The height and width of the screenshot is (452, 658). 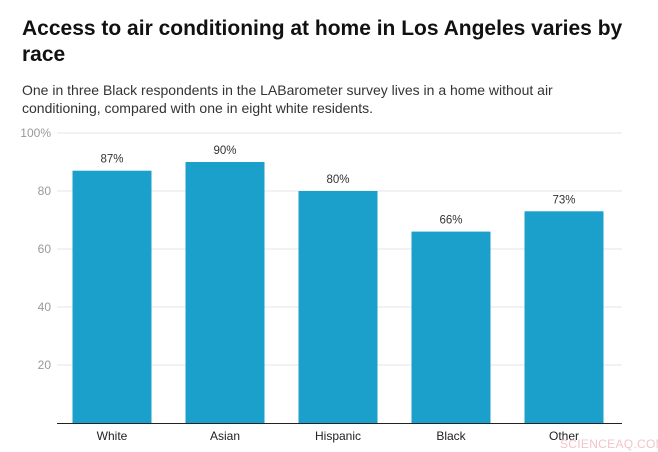 I want to click on y-tick-label: 80, so click(x=45, y=191).